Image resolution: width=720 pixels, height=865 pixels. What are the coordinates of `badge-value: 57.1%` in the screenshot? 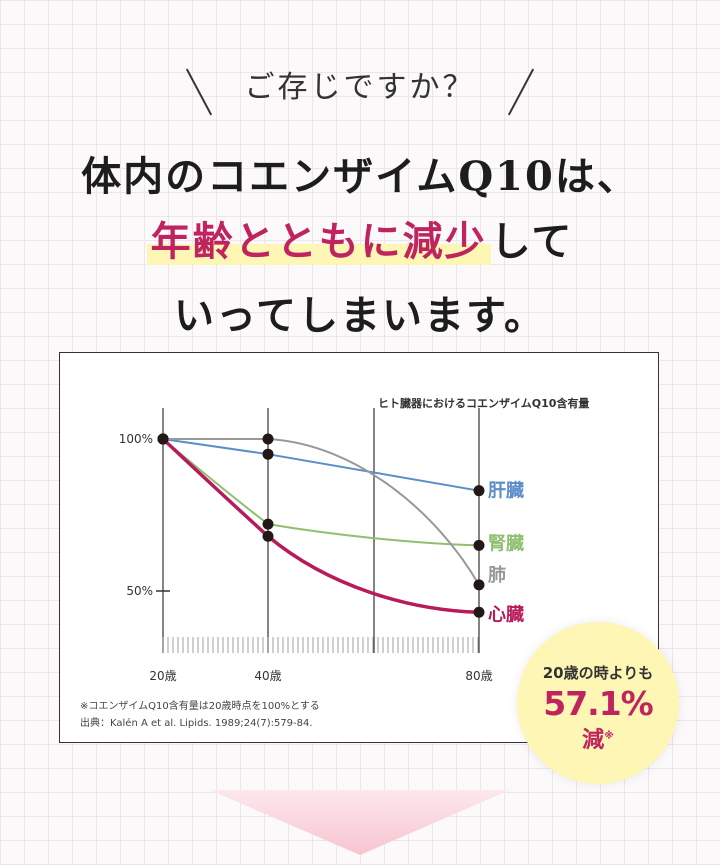 It's located at (598, 703).